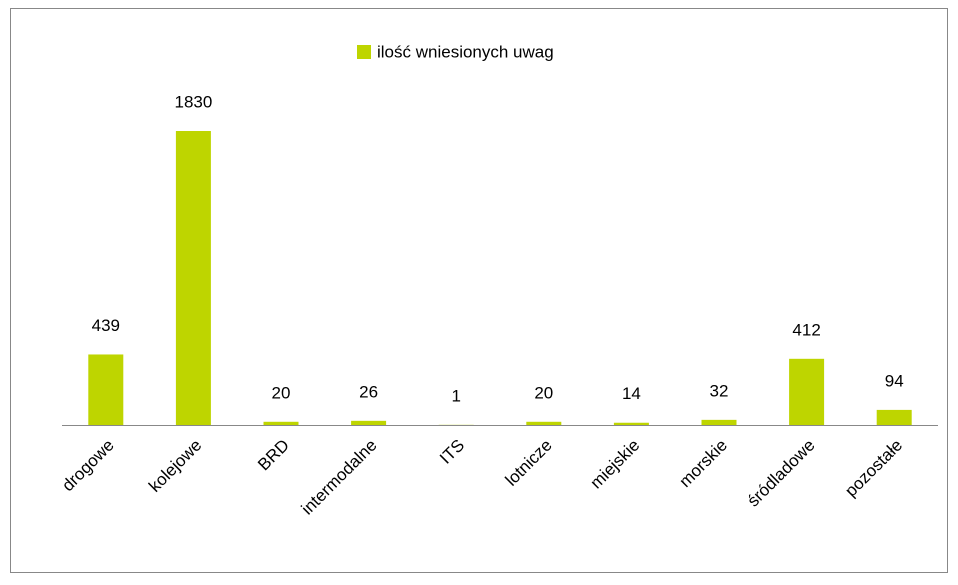 This screenshot has width=958, height=585. What do you see at coordinates (368, 391) in the screenshot?
I see `data-label: 26` at bounding box center [368, 391].